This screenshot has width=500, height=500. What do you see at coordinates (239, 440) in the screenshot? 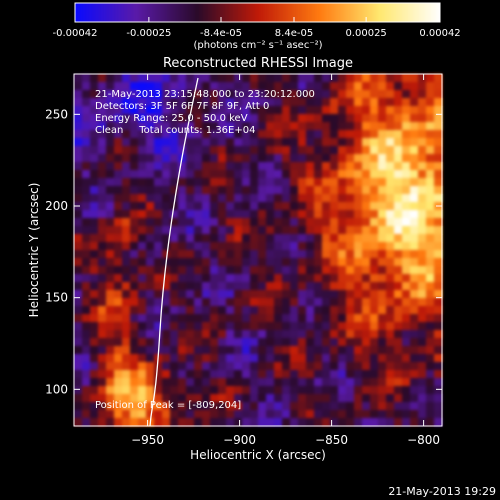
I see `x-tick-label: −900` at bounding box center [239, 440].